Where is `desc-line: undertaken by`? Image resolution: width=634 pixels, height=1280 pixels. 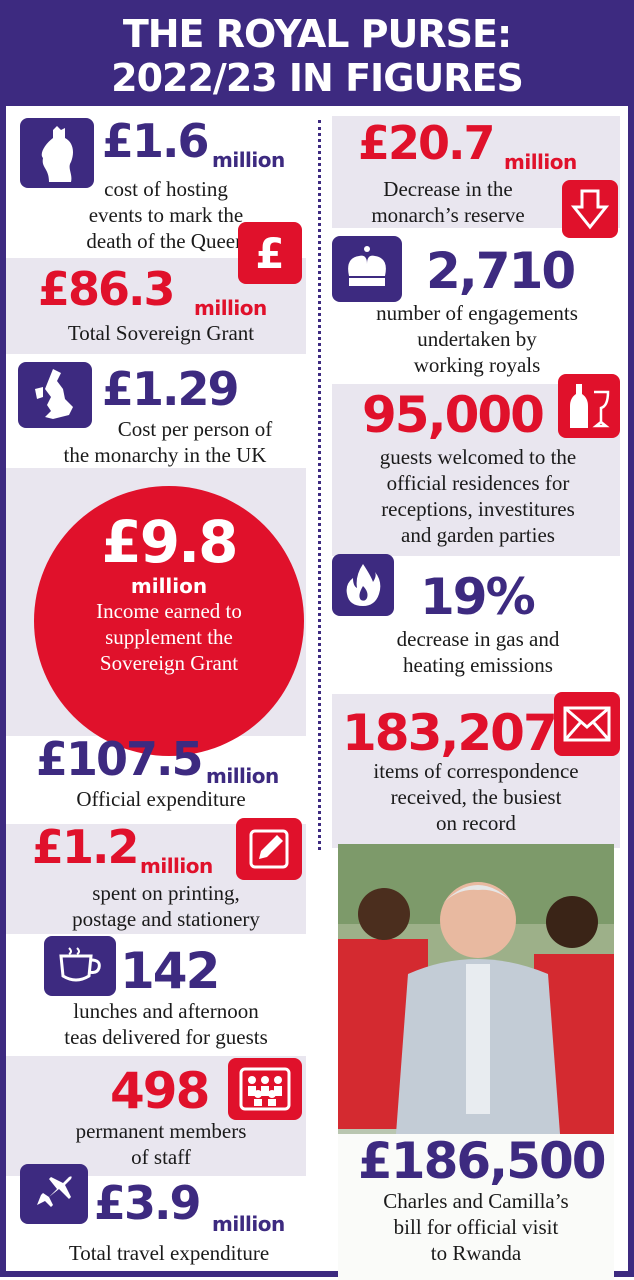
desc-line: undertaken by is located at coordinates (477, 339).